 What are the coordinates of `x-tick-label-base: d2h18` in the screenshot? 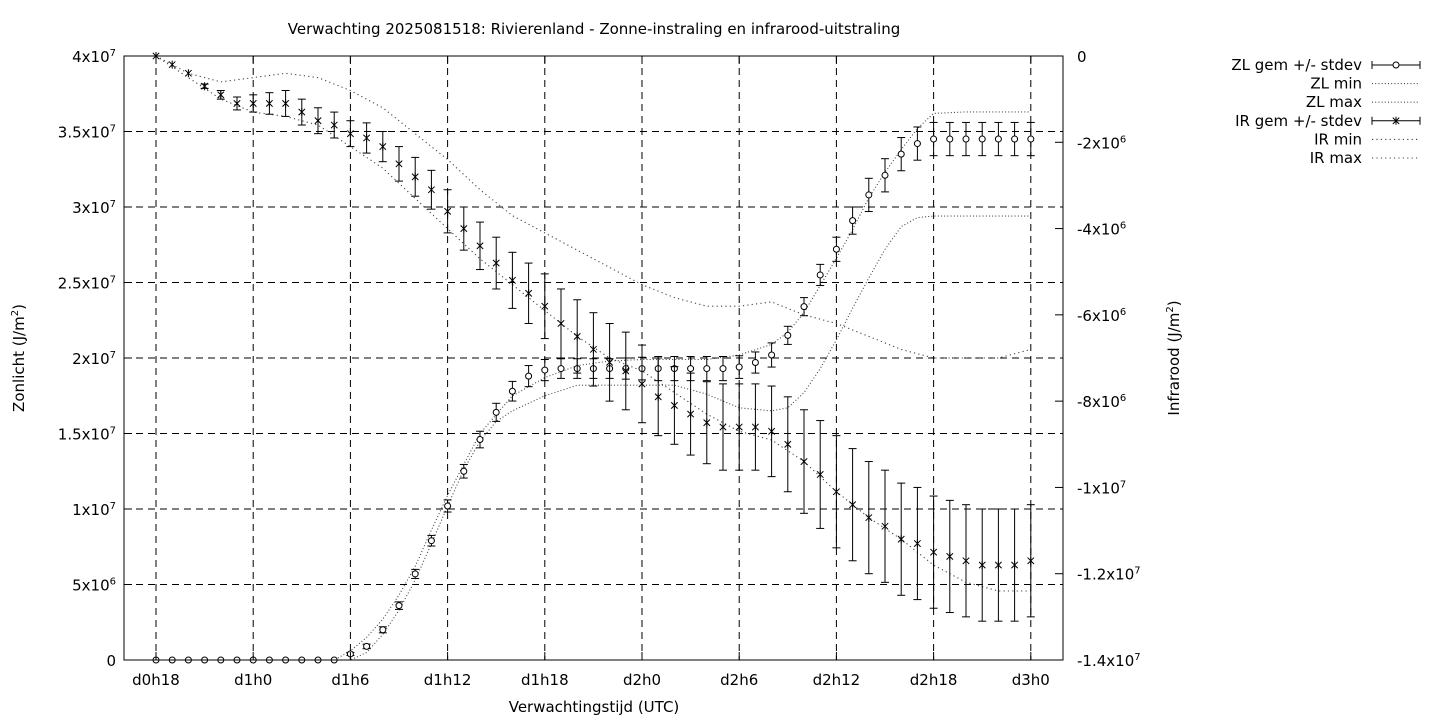 It's located at (934, 680).